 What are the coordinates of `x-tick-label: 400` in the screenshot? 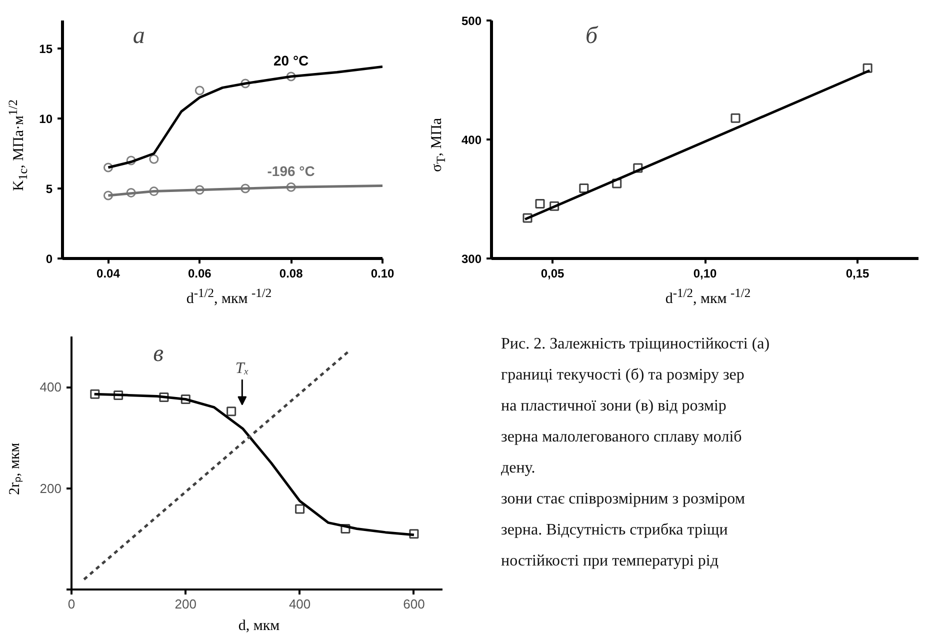 It's located at (299, 604).